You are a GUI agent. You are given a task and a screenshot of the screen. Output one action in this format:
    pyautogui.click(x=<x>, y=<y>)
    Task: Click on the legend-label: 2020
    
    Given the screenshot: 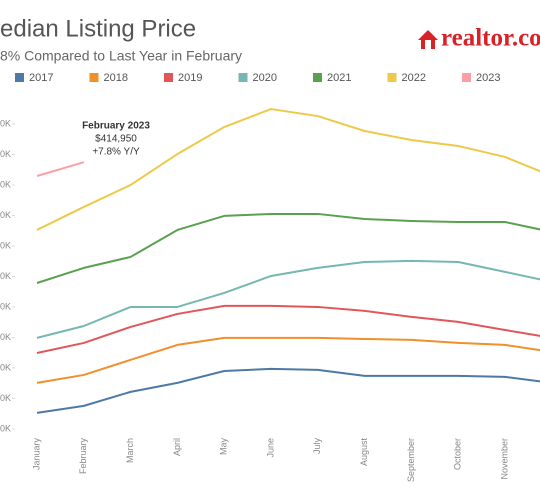 What is the action you would take?
    pyautogui.click(x=265, y=78)
    